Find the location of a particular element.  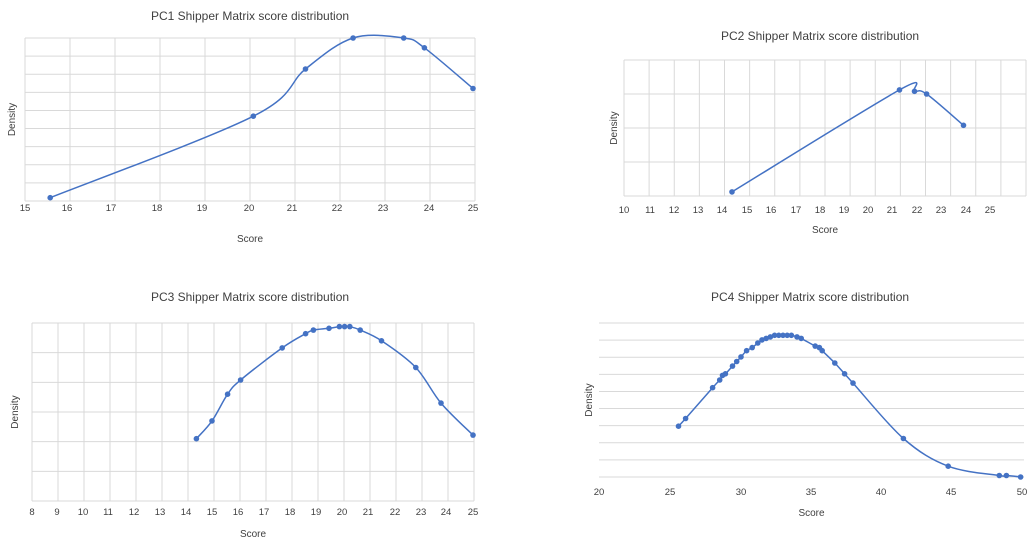

x-tick-label: 9 is located at coordinates (56, 512).